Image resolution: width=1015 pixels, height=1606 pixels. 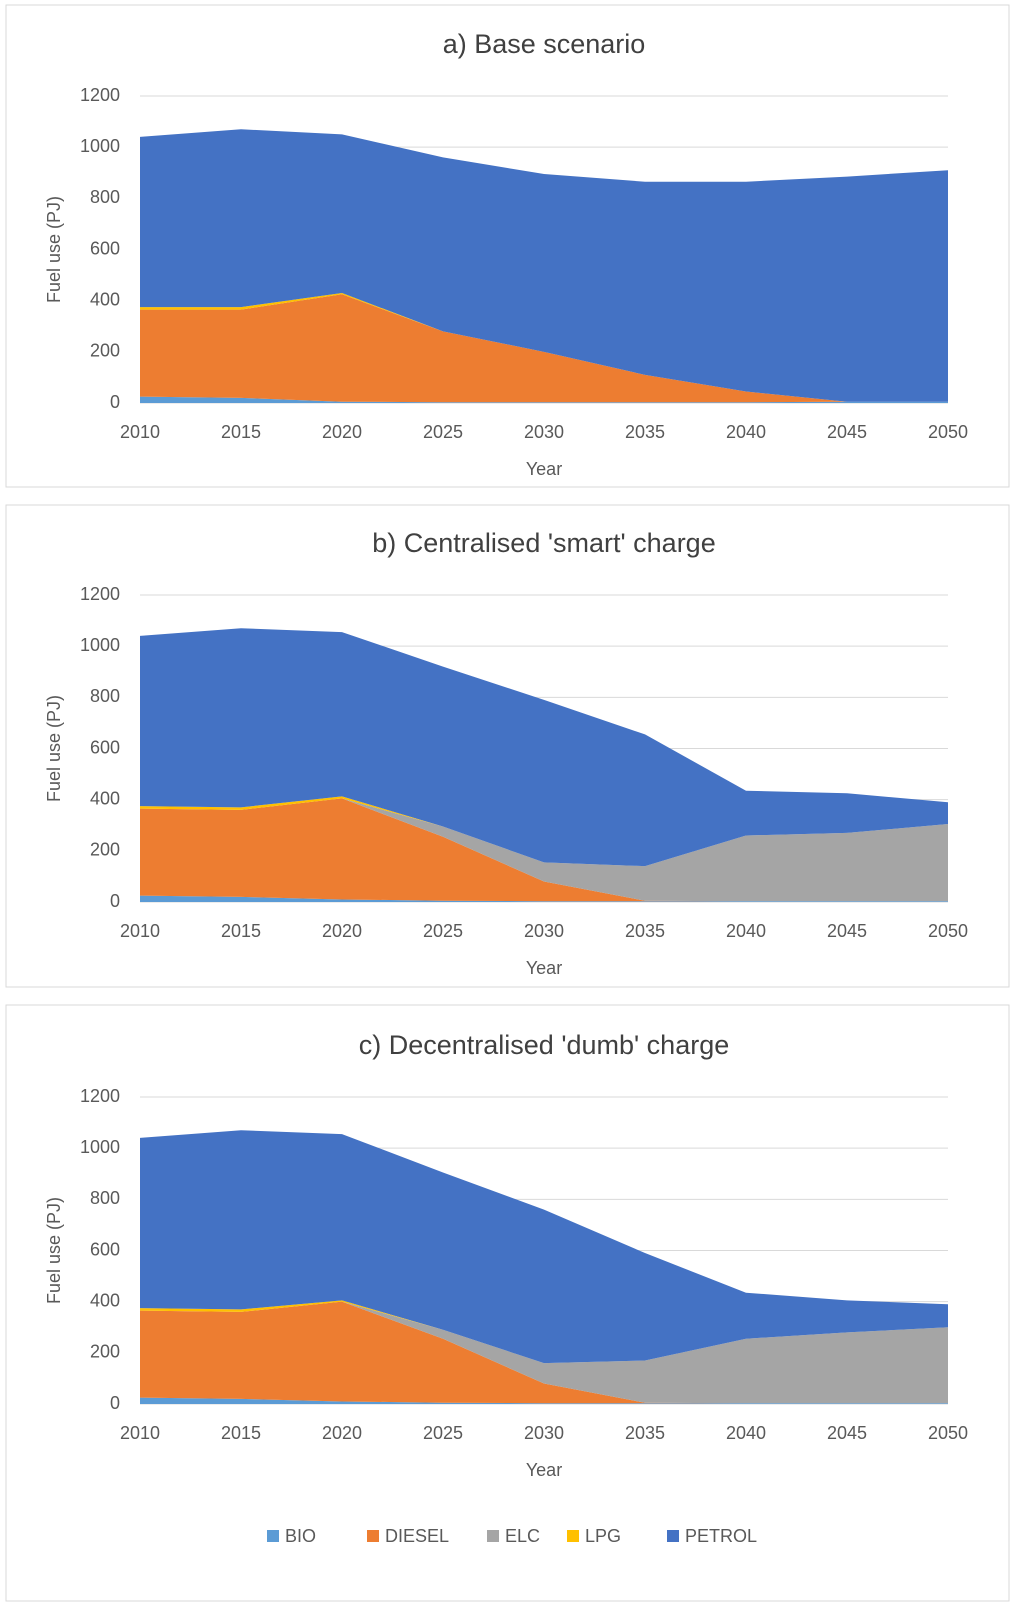 What do you see at coordinates (543, 543) in the screenshot?
I see `chart-title: b) Centralised 'smart' charge` at bounding box center [543, 543].